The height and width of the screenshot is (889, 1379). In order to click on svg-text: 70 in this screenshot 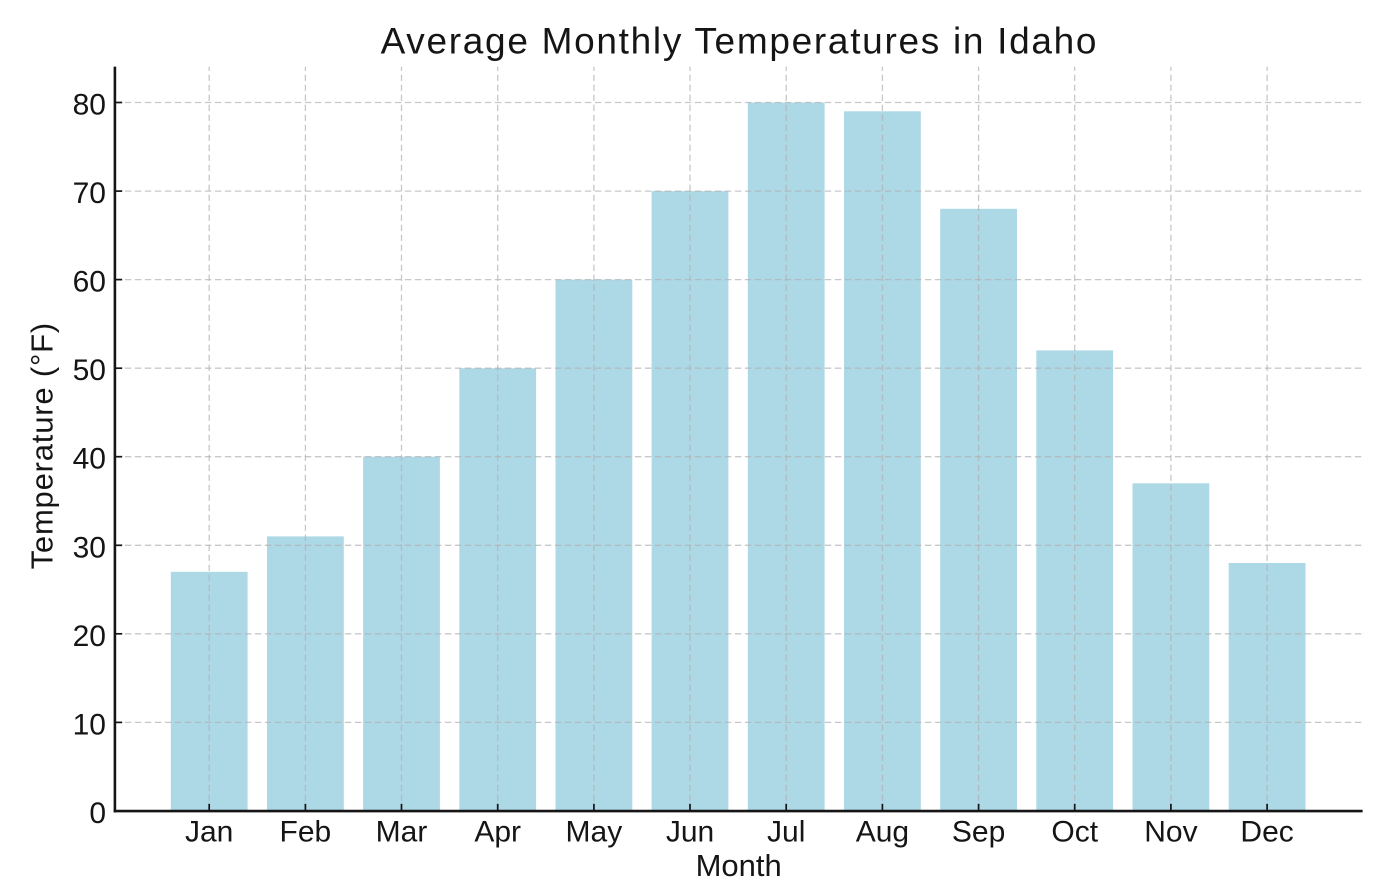, I will do `click(89, 193)`.